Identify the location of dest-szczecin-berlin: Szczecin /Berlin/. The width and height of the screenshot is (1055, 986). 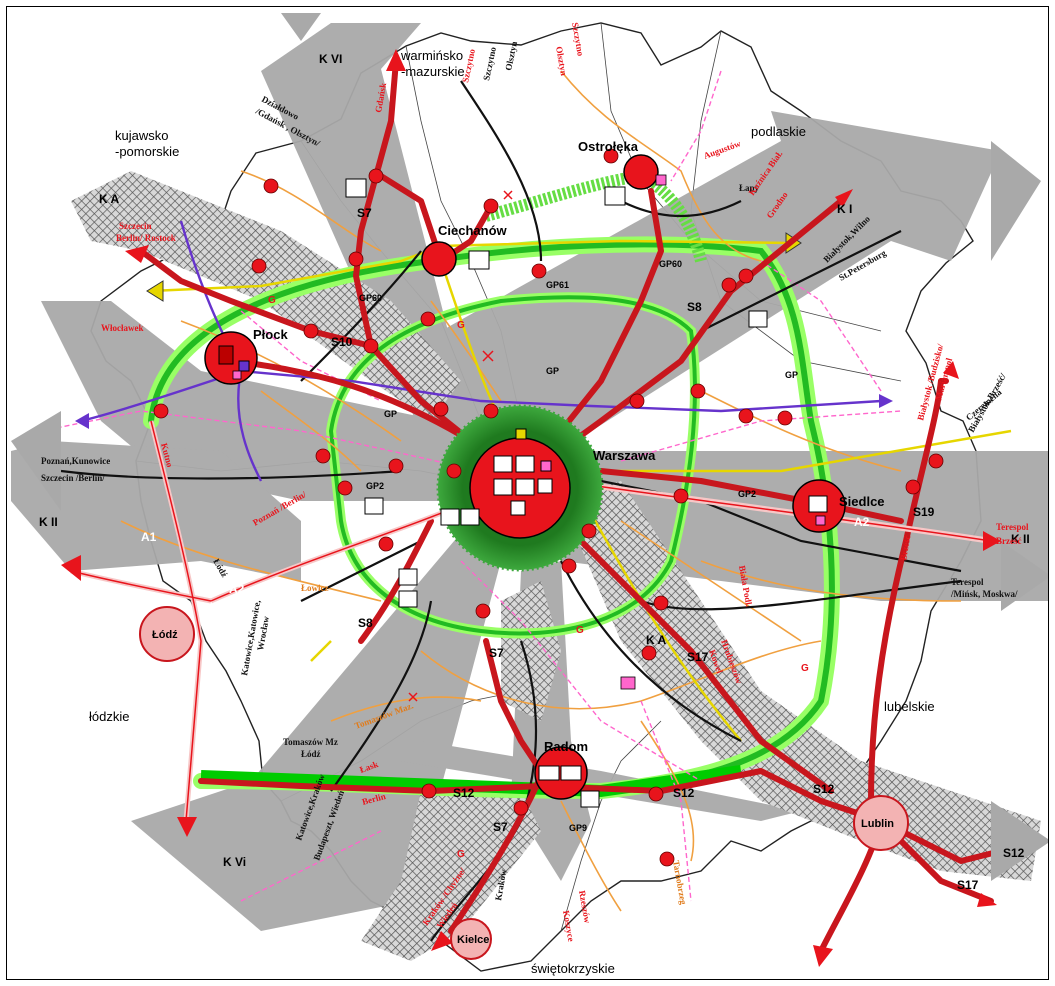
(73, 478).